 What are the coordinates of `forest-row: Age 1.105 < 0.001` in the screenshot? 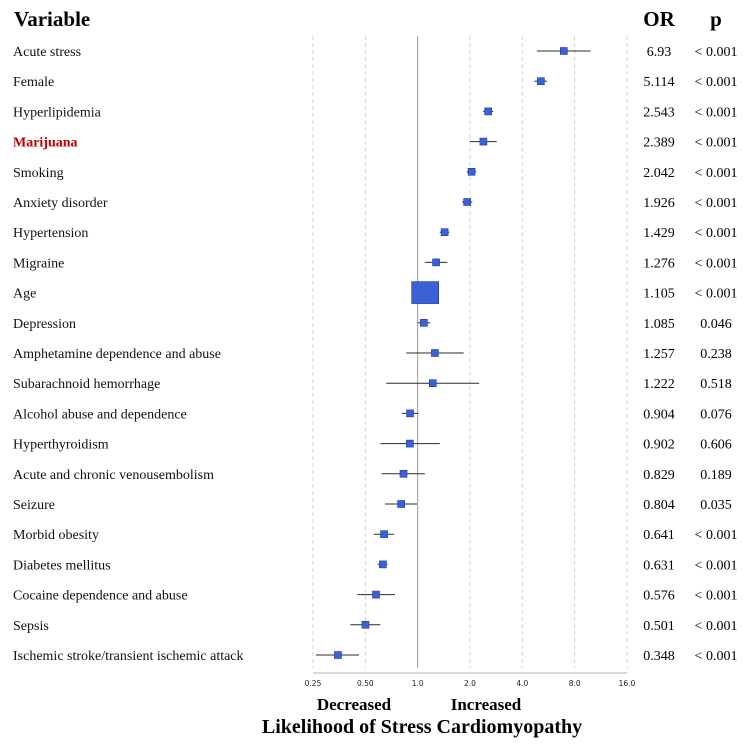 It's located at (375, 292).